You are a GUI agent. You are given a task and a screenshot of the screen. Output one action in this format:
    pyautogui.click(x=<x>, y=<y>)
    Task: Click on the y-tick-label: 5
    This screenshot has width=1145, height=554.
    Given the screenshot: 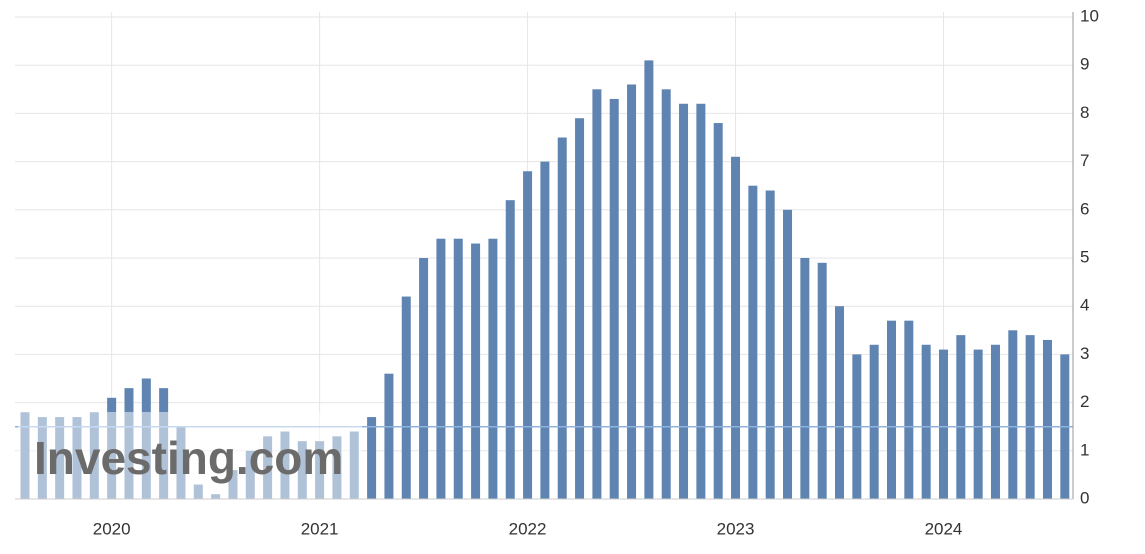 What is the action you would take?
    pyautogui.click(x=1084, y=256)
    